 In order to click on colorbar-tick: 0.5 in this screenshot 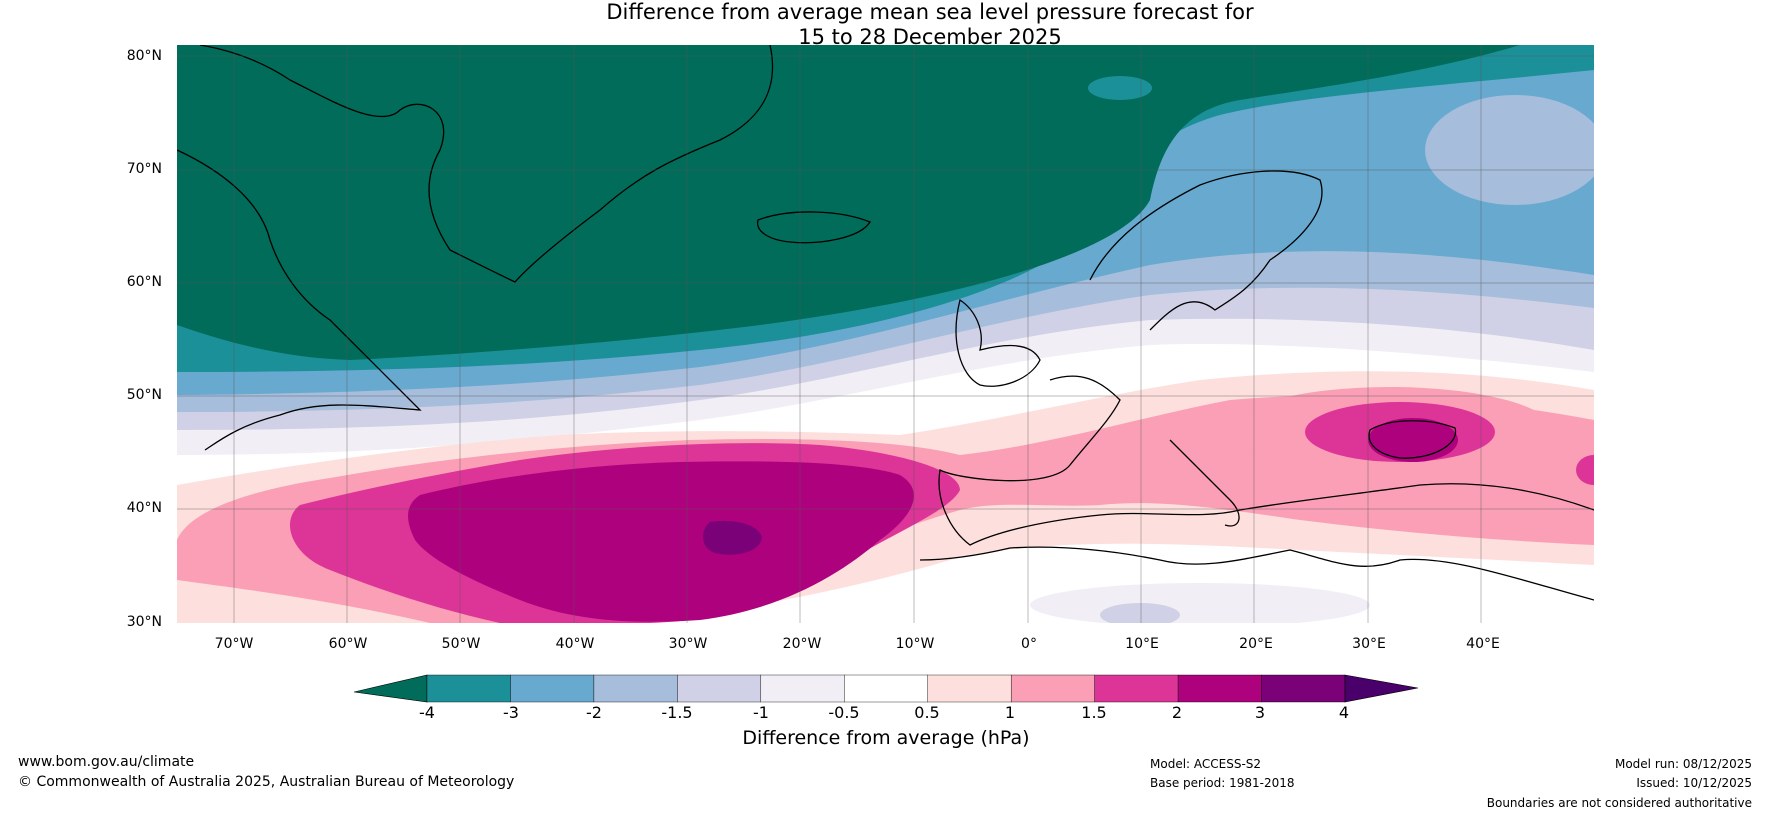, I will do `click(927, 712)`.